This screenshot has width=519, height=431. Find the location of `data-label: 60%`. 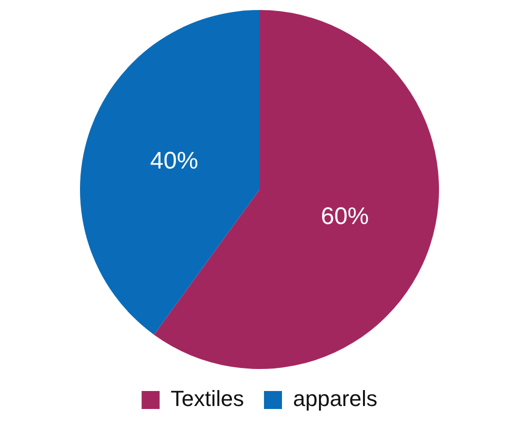

data-label: 60% is located at coordinates (344, 216).